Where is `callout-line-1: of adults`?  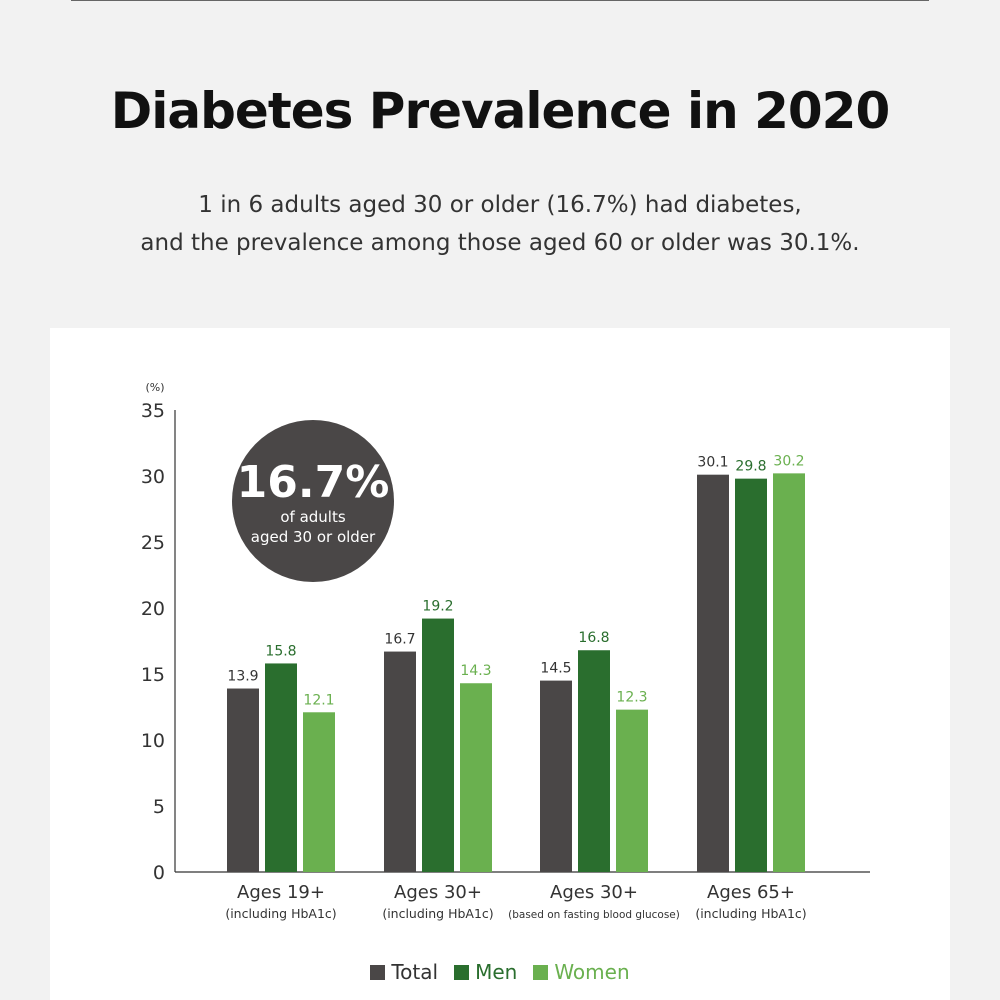
callout-line-1: of adults is located at coordinates (312, 517).